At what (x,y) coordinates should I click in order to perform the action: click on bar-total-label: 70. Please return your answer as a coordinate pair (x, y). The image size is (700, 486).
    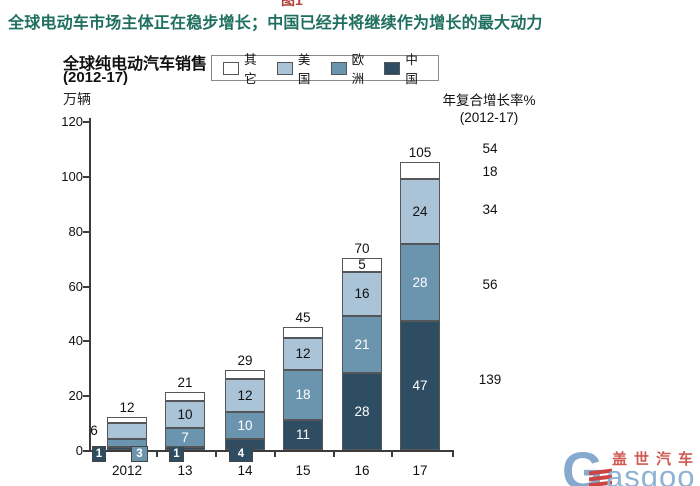
    Looking at the image, I should click on (362, 248).